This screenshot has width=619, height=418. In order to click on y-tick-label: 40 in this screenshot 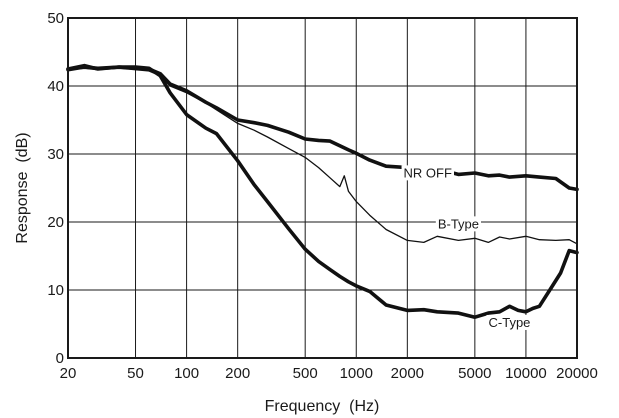, I will do `click(55, 86)`.